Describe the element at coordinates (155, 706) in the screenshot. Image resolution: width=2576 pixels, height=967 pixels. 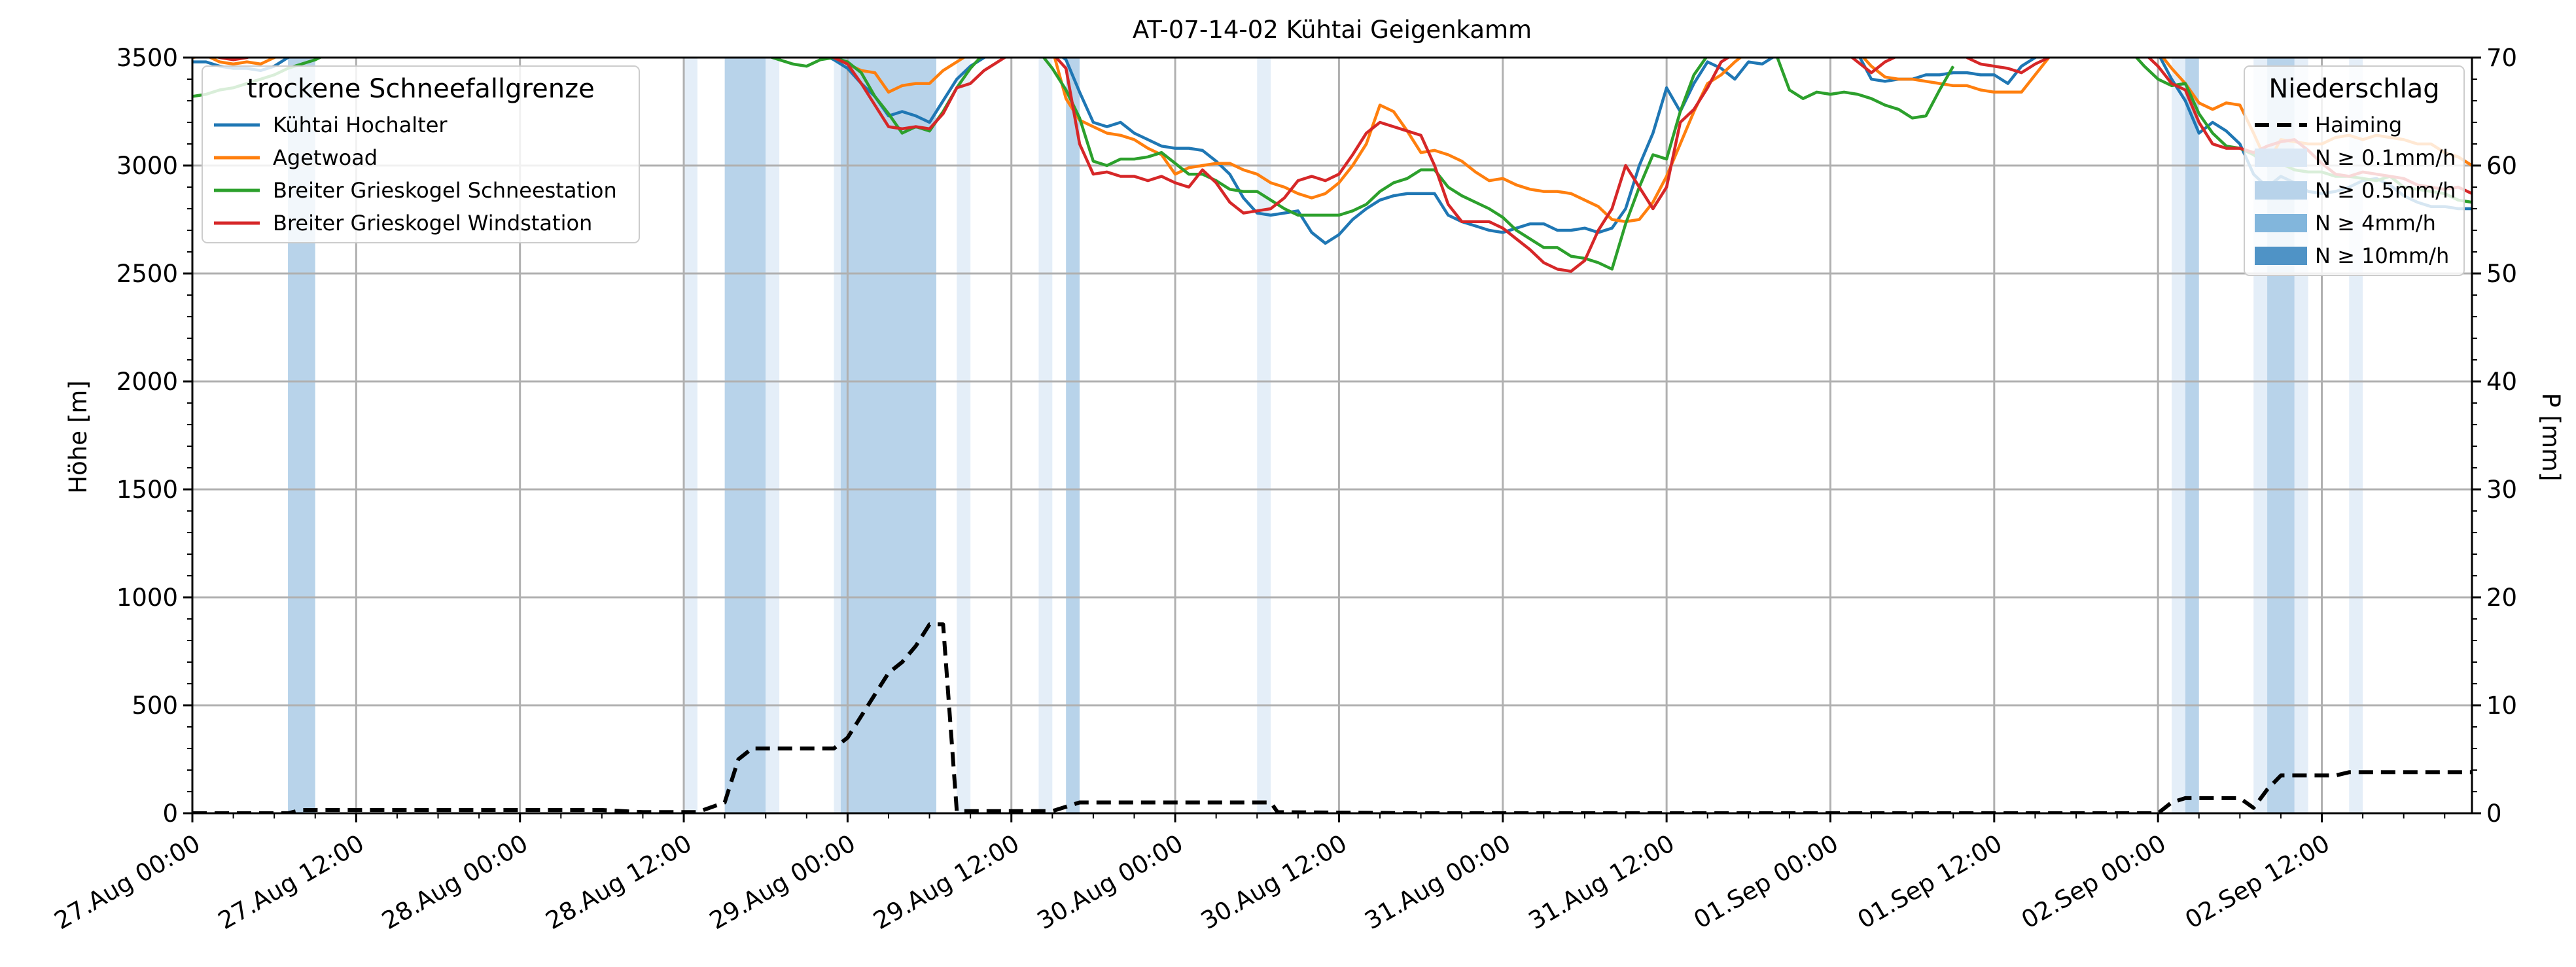
I see `y-tick-label: 500` at that location.